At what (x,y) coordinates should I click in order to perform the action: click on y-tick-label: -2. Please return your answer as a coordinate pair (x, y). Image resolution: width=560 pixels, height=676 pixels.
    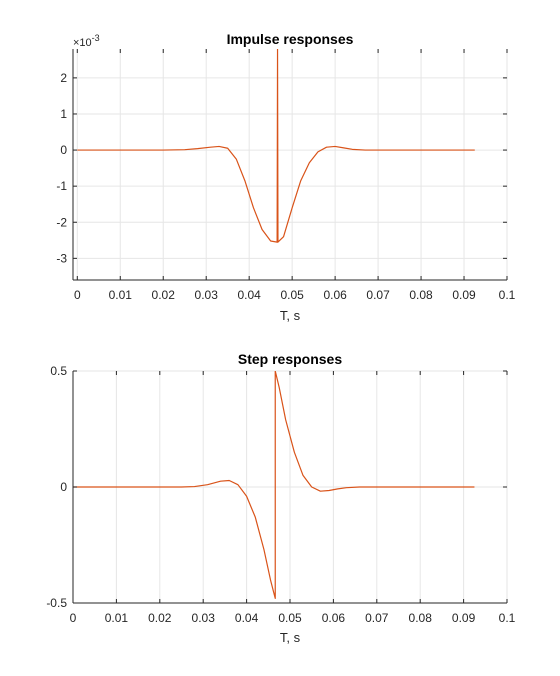
    Looking at the image, I should click on (61, 222).